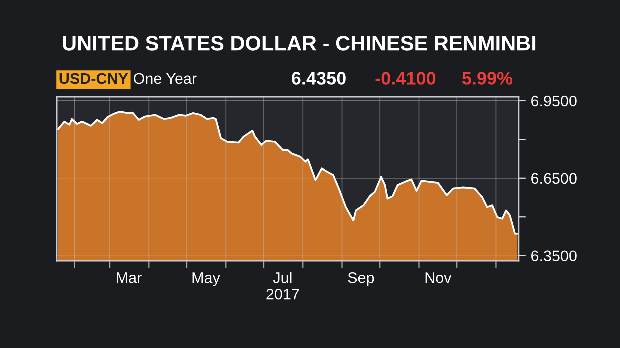 The height and width of the screenshot is (348, 620). Describe the element at coordinates (319, 78) in the screenshot. I see `text: 6.4350` at that location.